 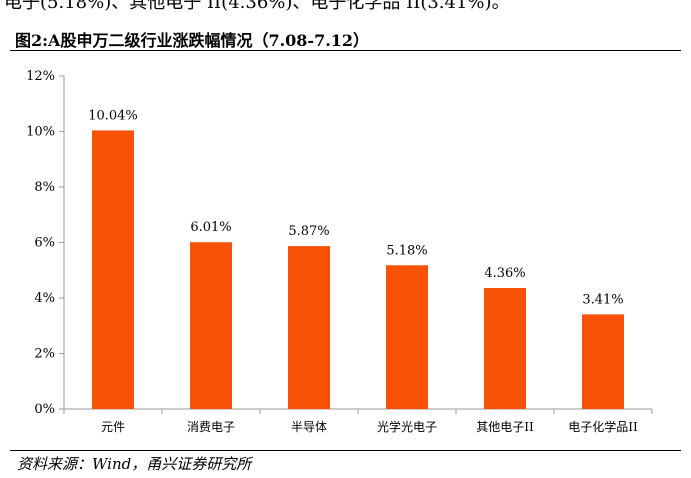 What do you see at coordinates (603, 426) in the screenshot?
I see `category-label: 电子化学品II` at bounding box center [603, 426].